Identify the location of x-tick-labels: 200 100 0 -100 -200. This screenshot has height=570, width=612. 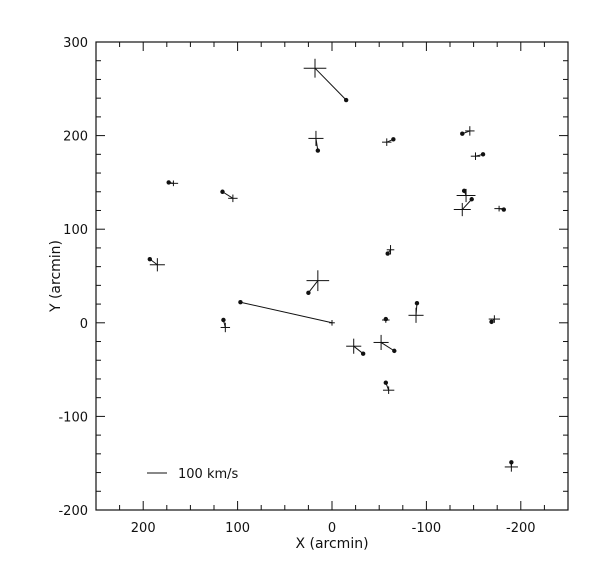
(333, 528).